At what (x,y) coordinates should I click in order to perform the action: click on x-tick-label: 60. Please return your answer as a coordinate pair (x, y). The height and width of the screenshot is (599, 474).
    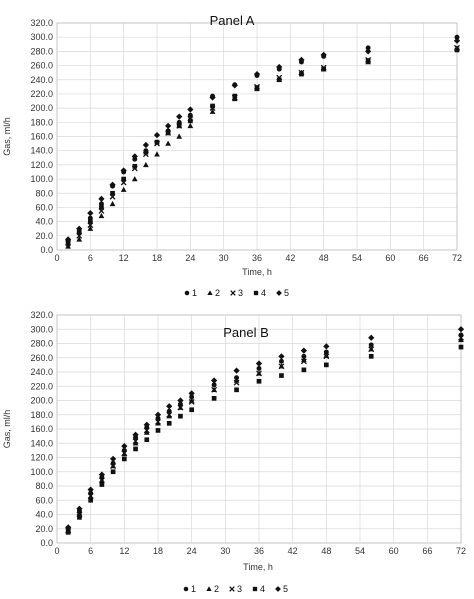
    Looking at the image, I should click on (394, 551).